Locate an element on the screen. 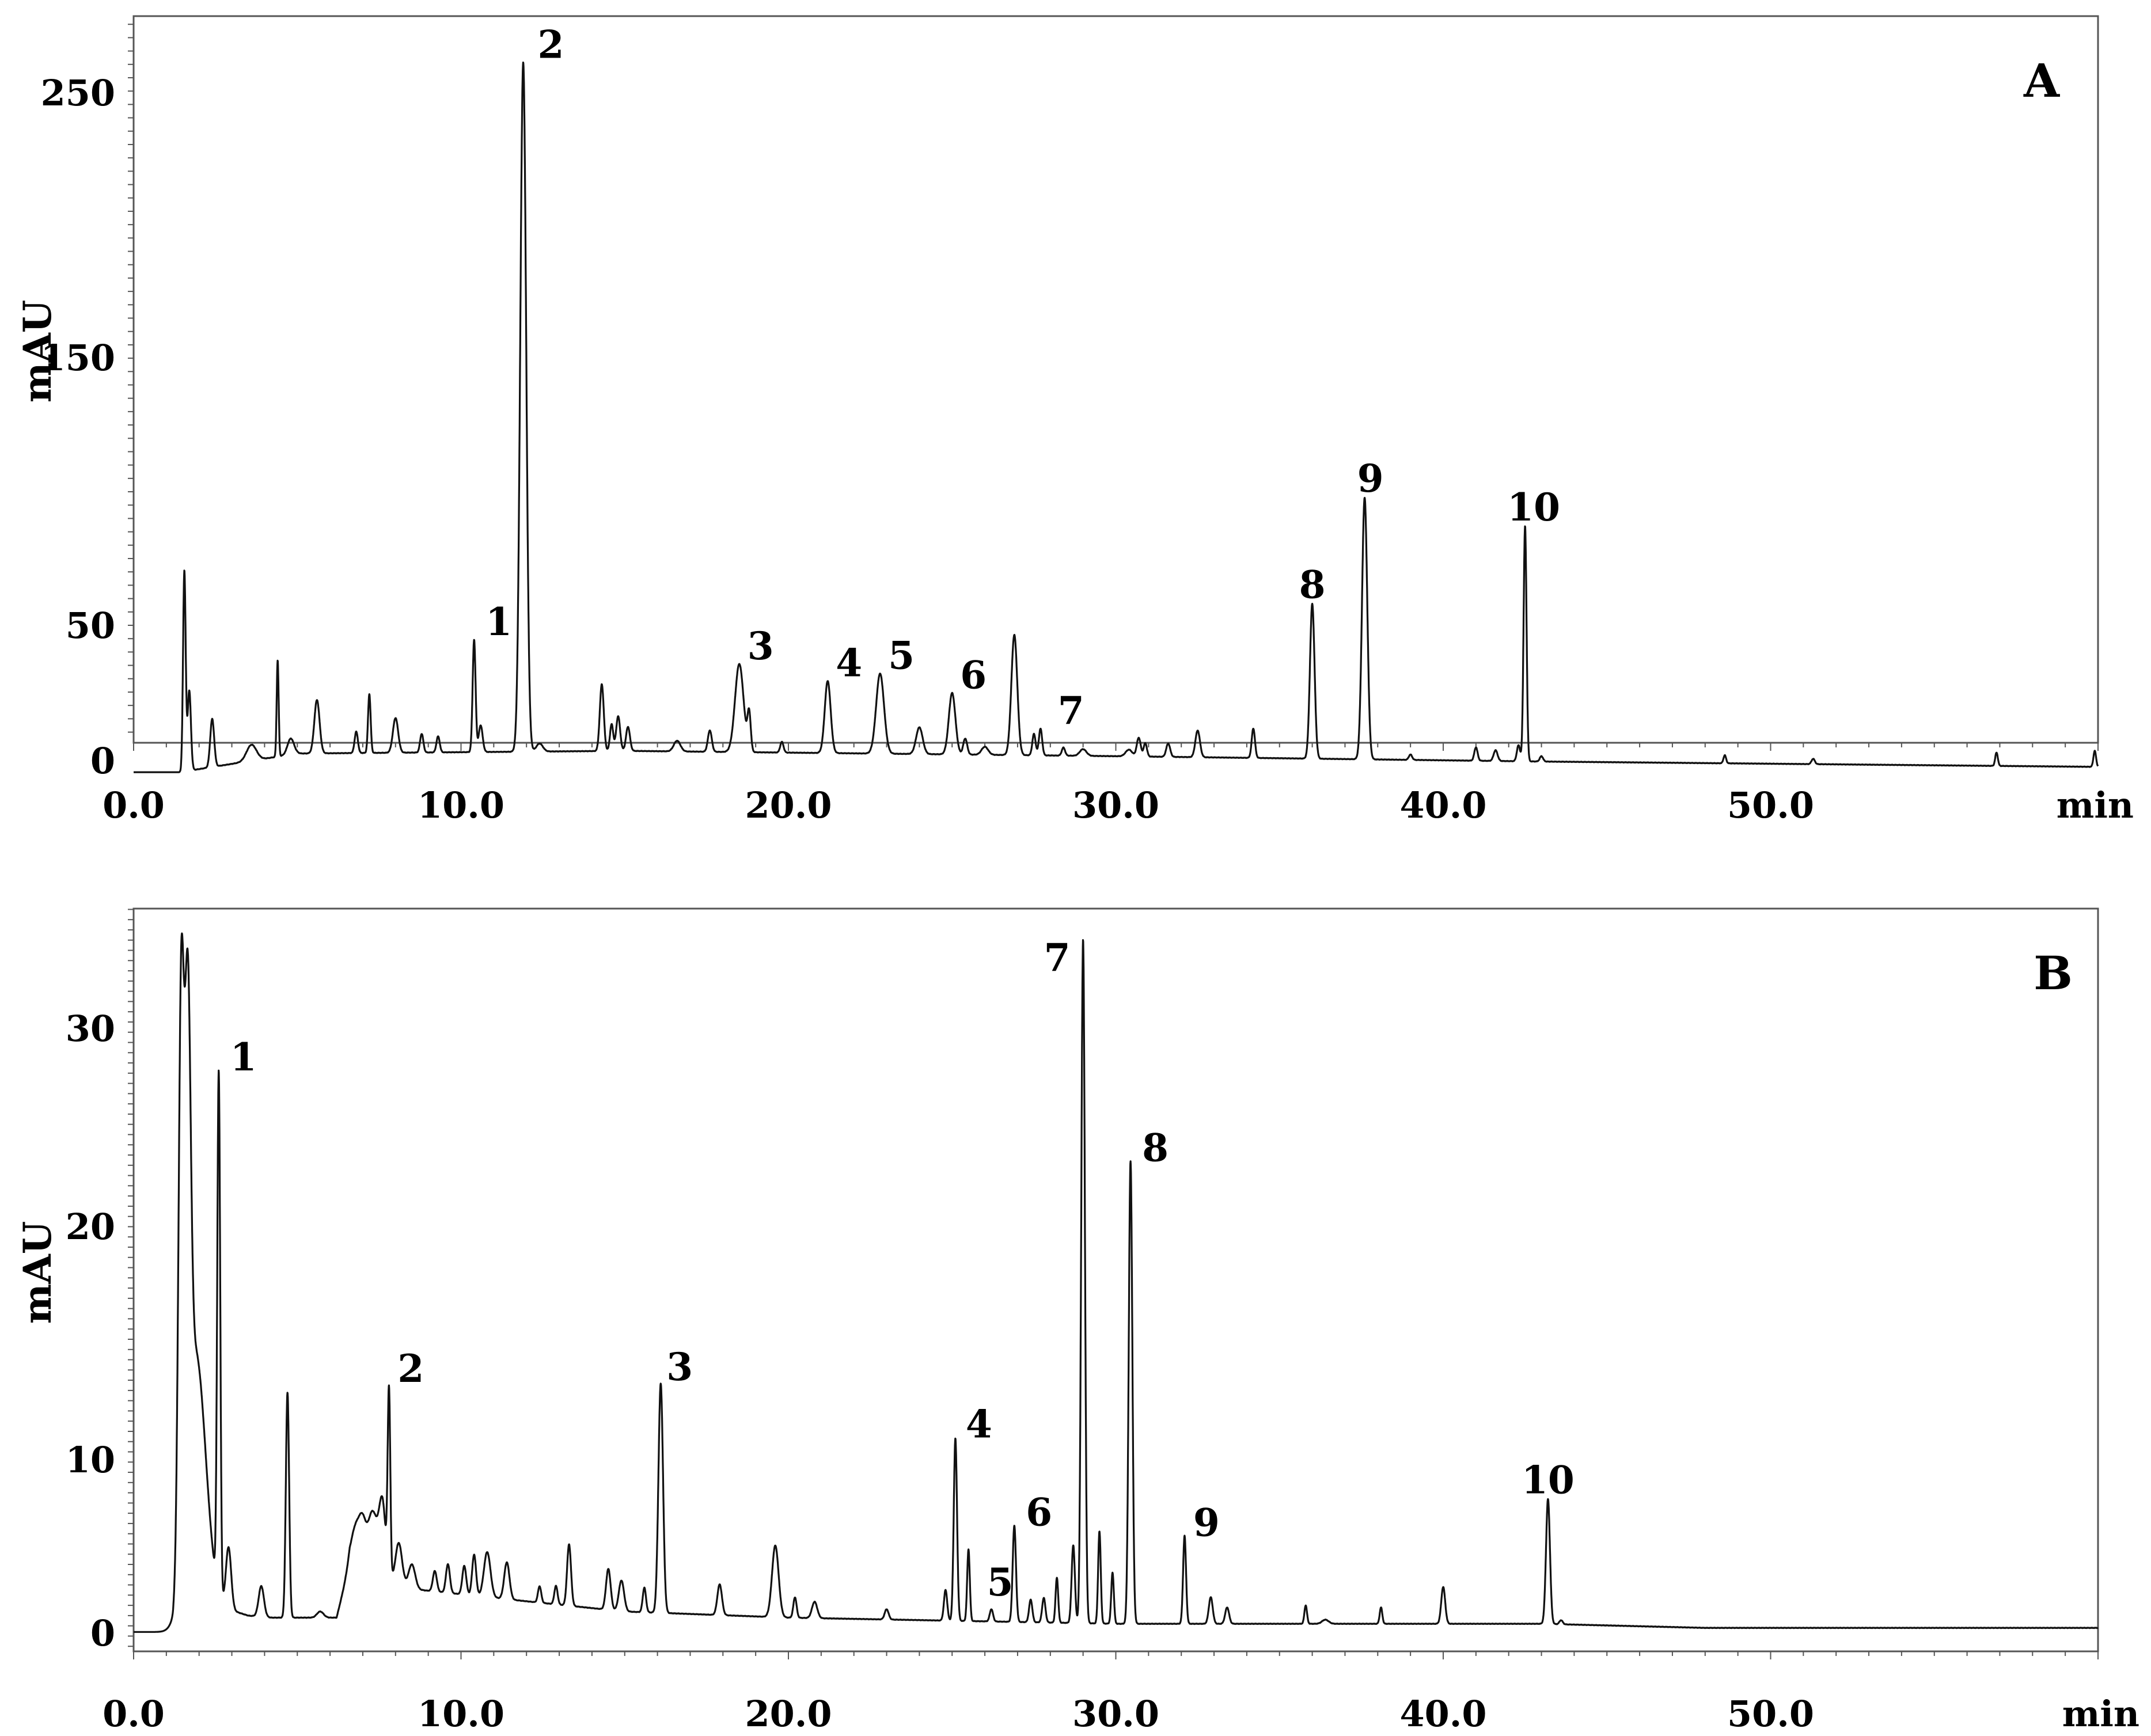  panel-a-peak-label-3: 3 is located at coordinates (761, 646).